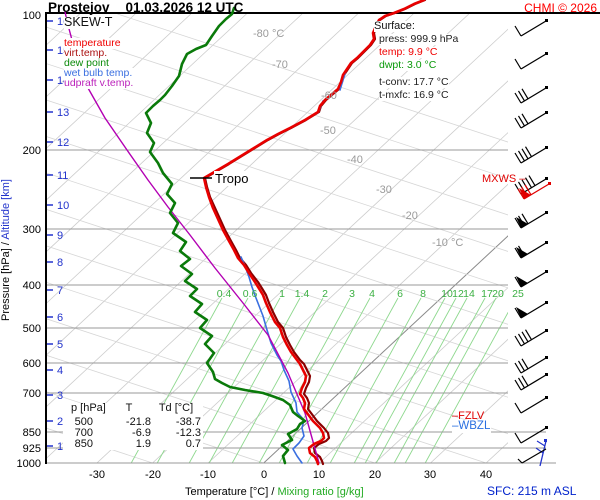 The image size is (600, 500). Describe the element at coordinates (137, 422) in the screenshot. I see `table-row: 500 -21.8 -38.7` at that location.